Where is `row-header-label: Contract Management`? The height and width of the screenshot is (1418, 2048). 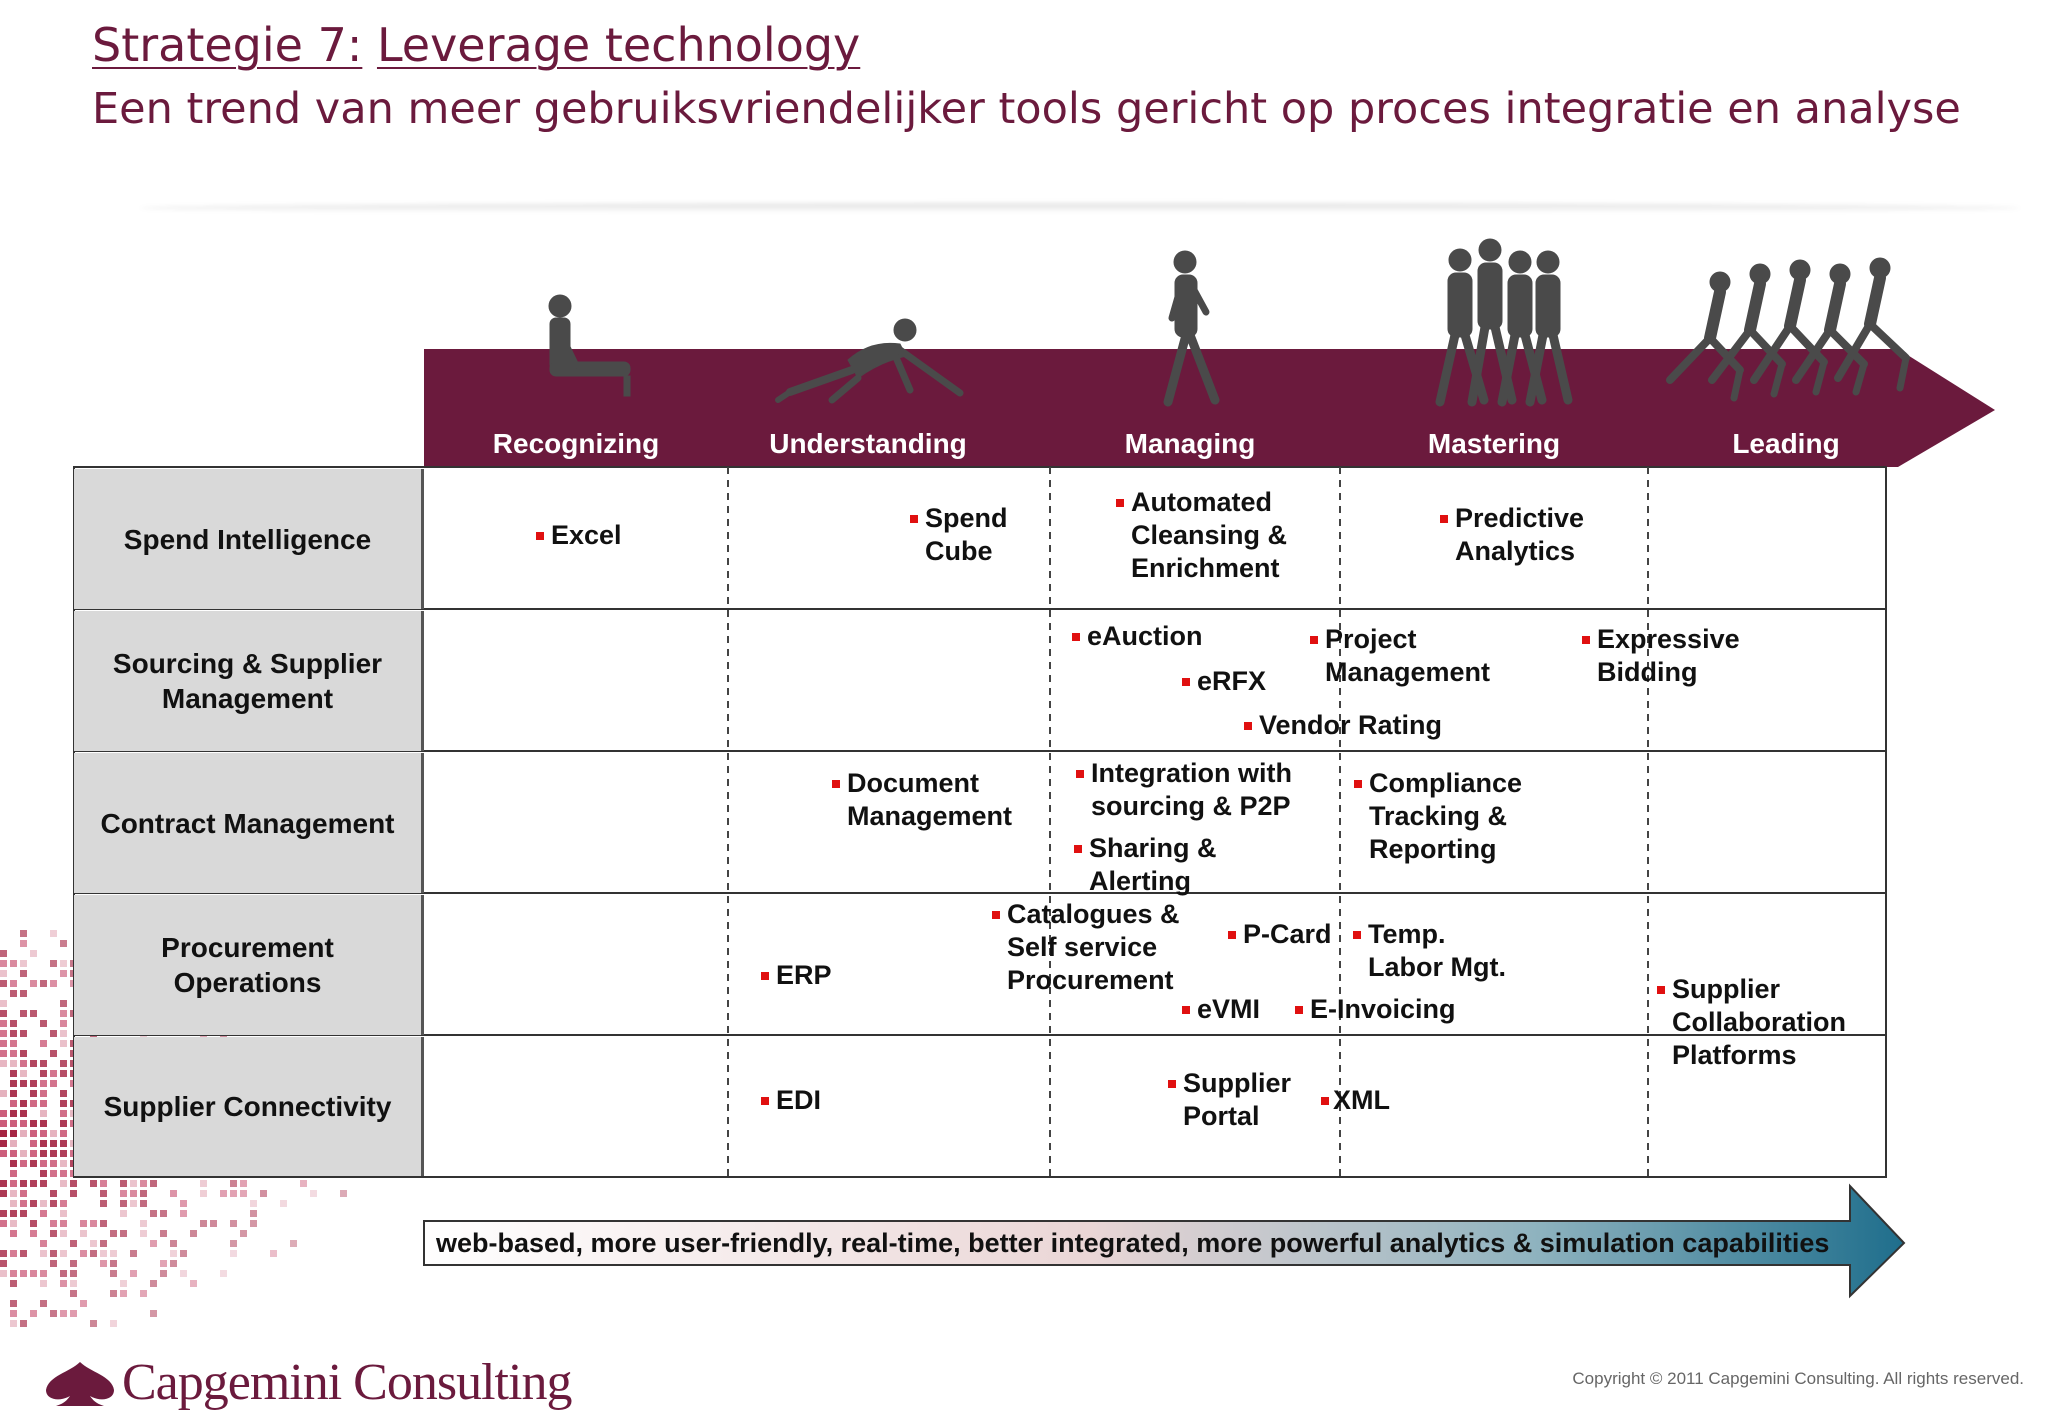 row-header-label: Contract Management is located at coordinates (247, 823).